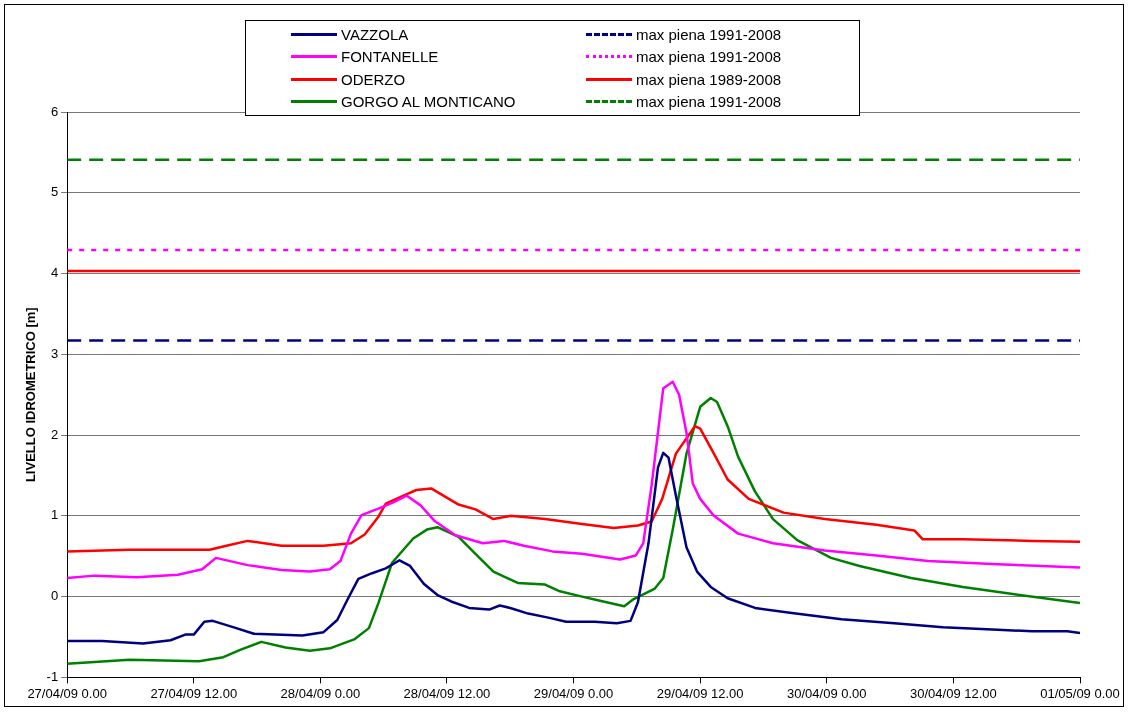 This screenshot has width=1130, height=713. Describe the element at coordinates (31, 395) in the screenshot. I see `y-axis-title: LIVELLO IDROMETRICO [m]` at that location.